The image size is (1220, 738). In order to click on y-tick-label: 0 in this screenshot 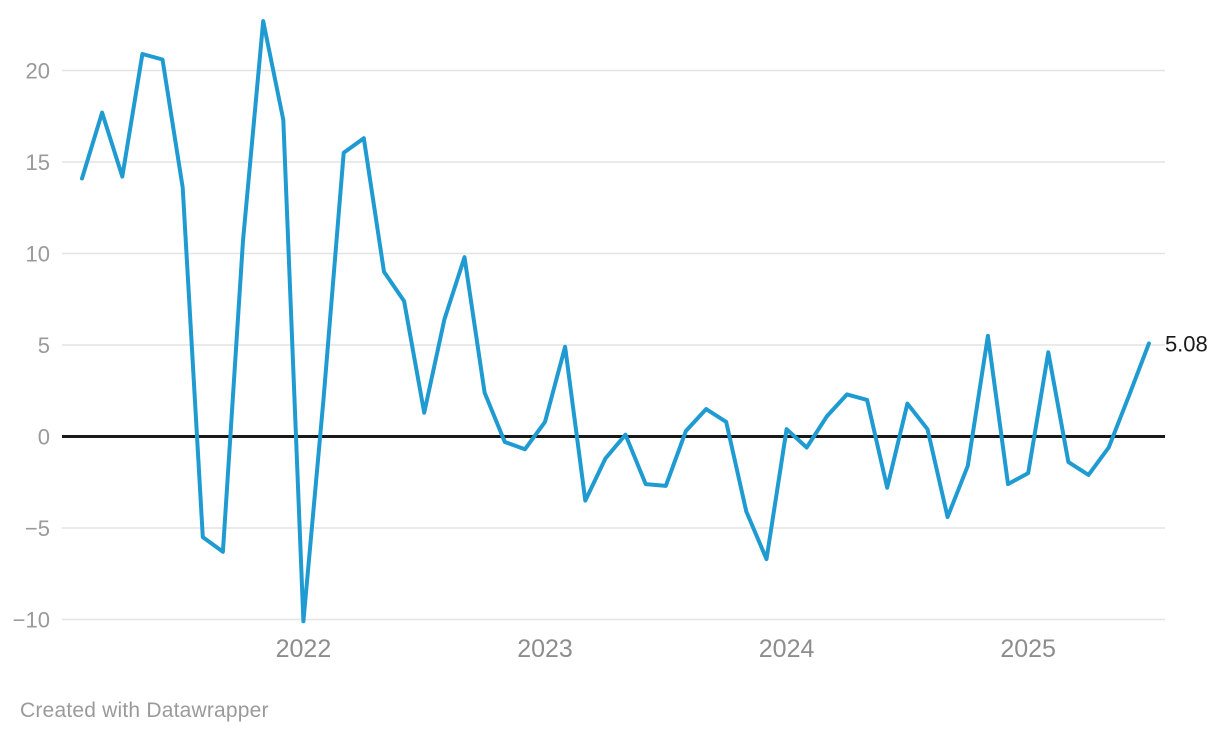, I will do `click(44, 437)`.